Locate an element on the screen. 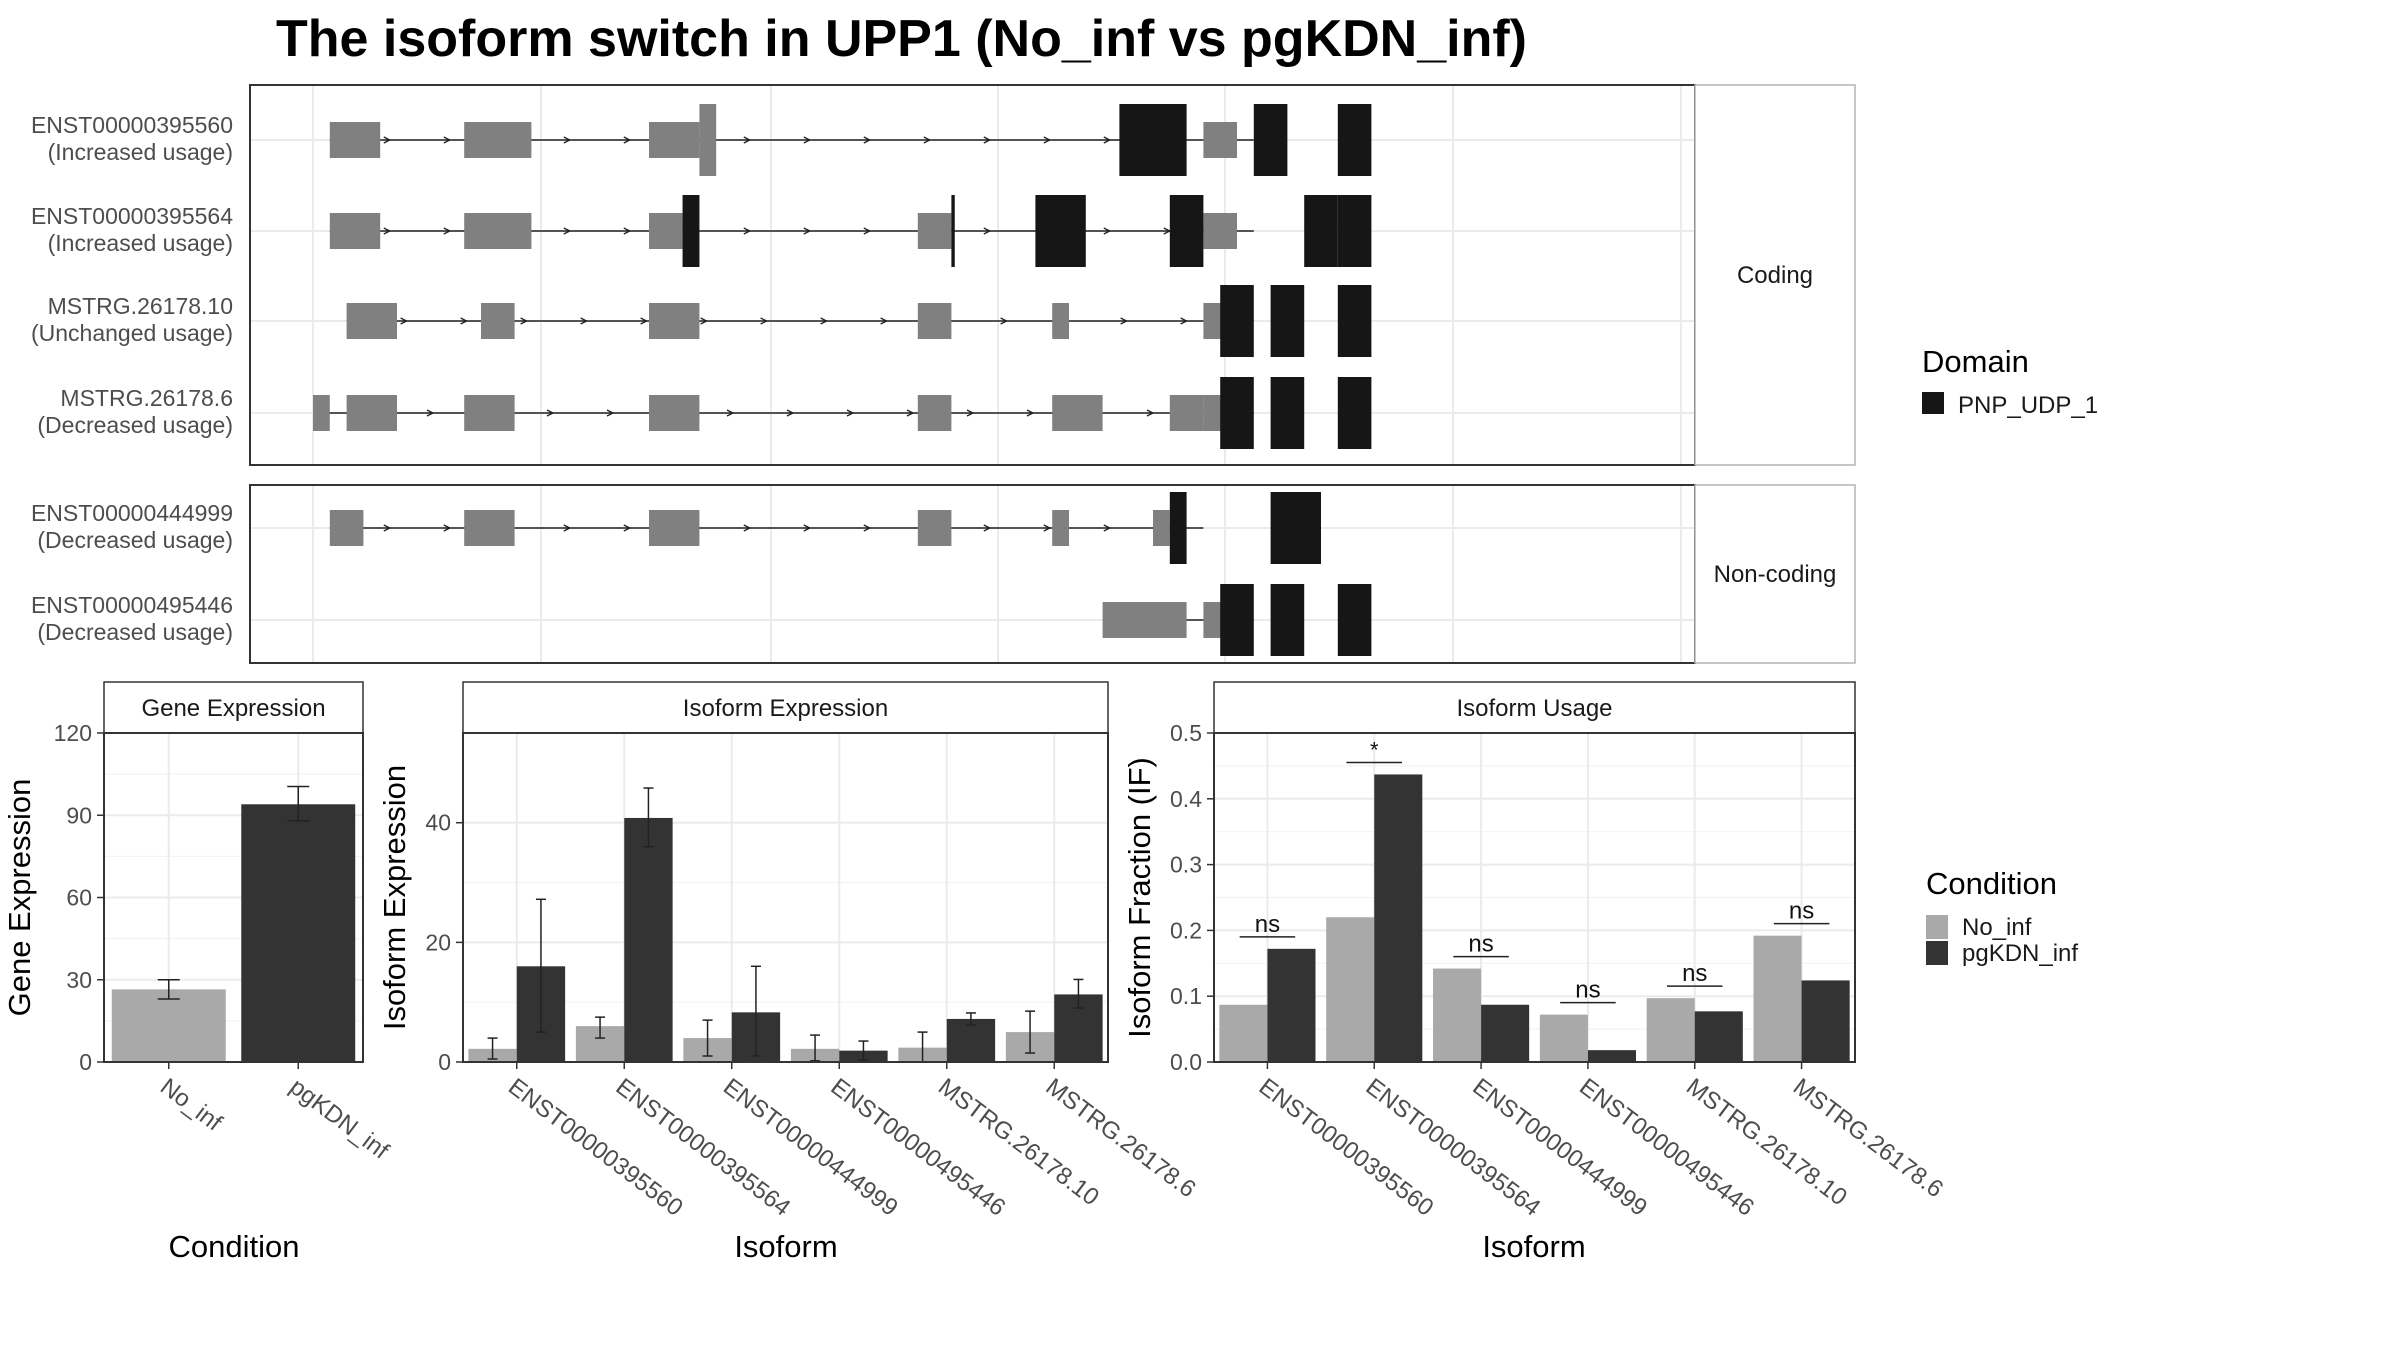 This screenshot has height=1350, width=2400. bar-No_inf-ENST00000395560 is located at coordinates (1243, 1033).